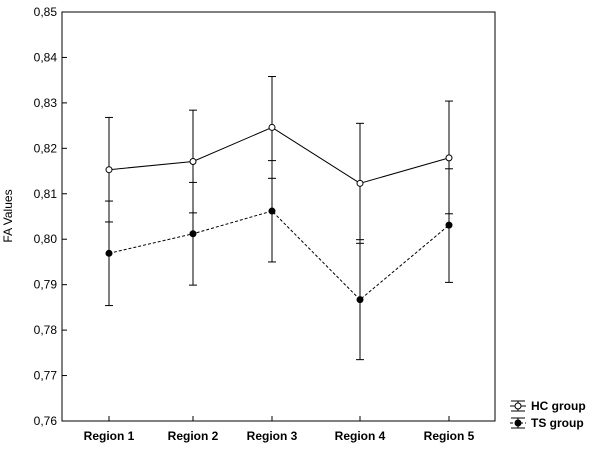  What do you see at coordinates (193, 436) in the screenshot?
I see `x-tick-label: Region 2` at bounding box center [193, 436].